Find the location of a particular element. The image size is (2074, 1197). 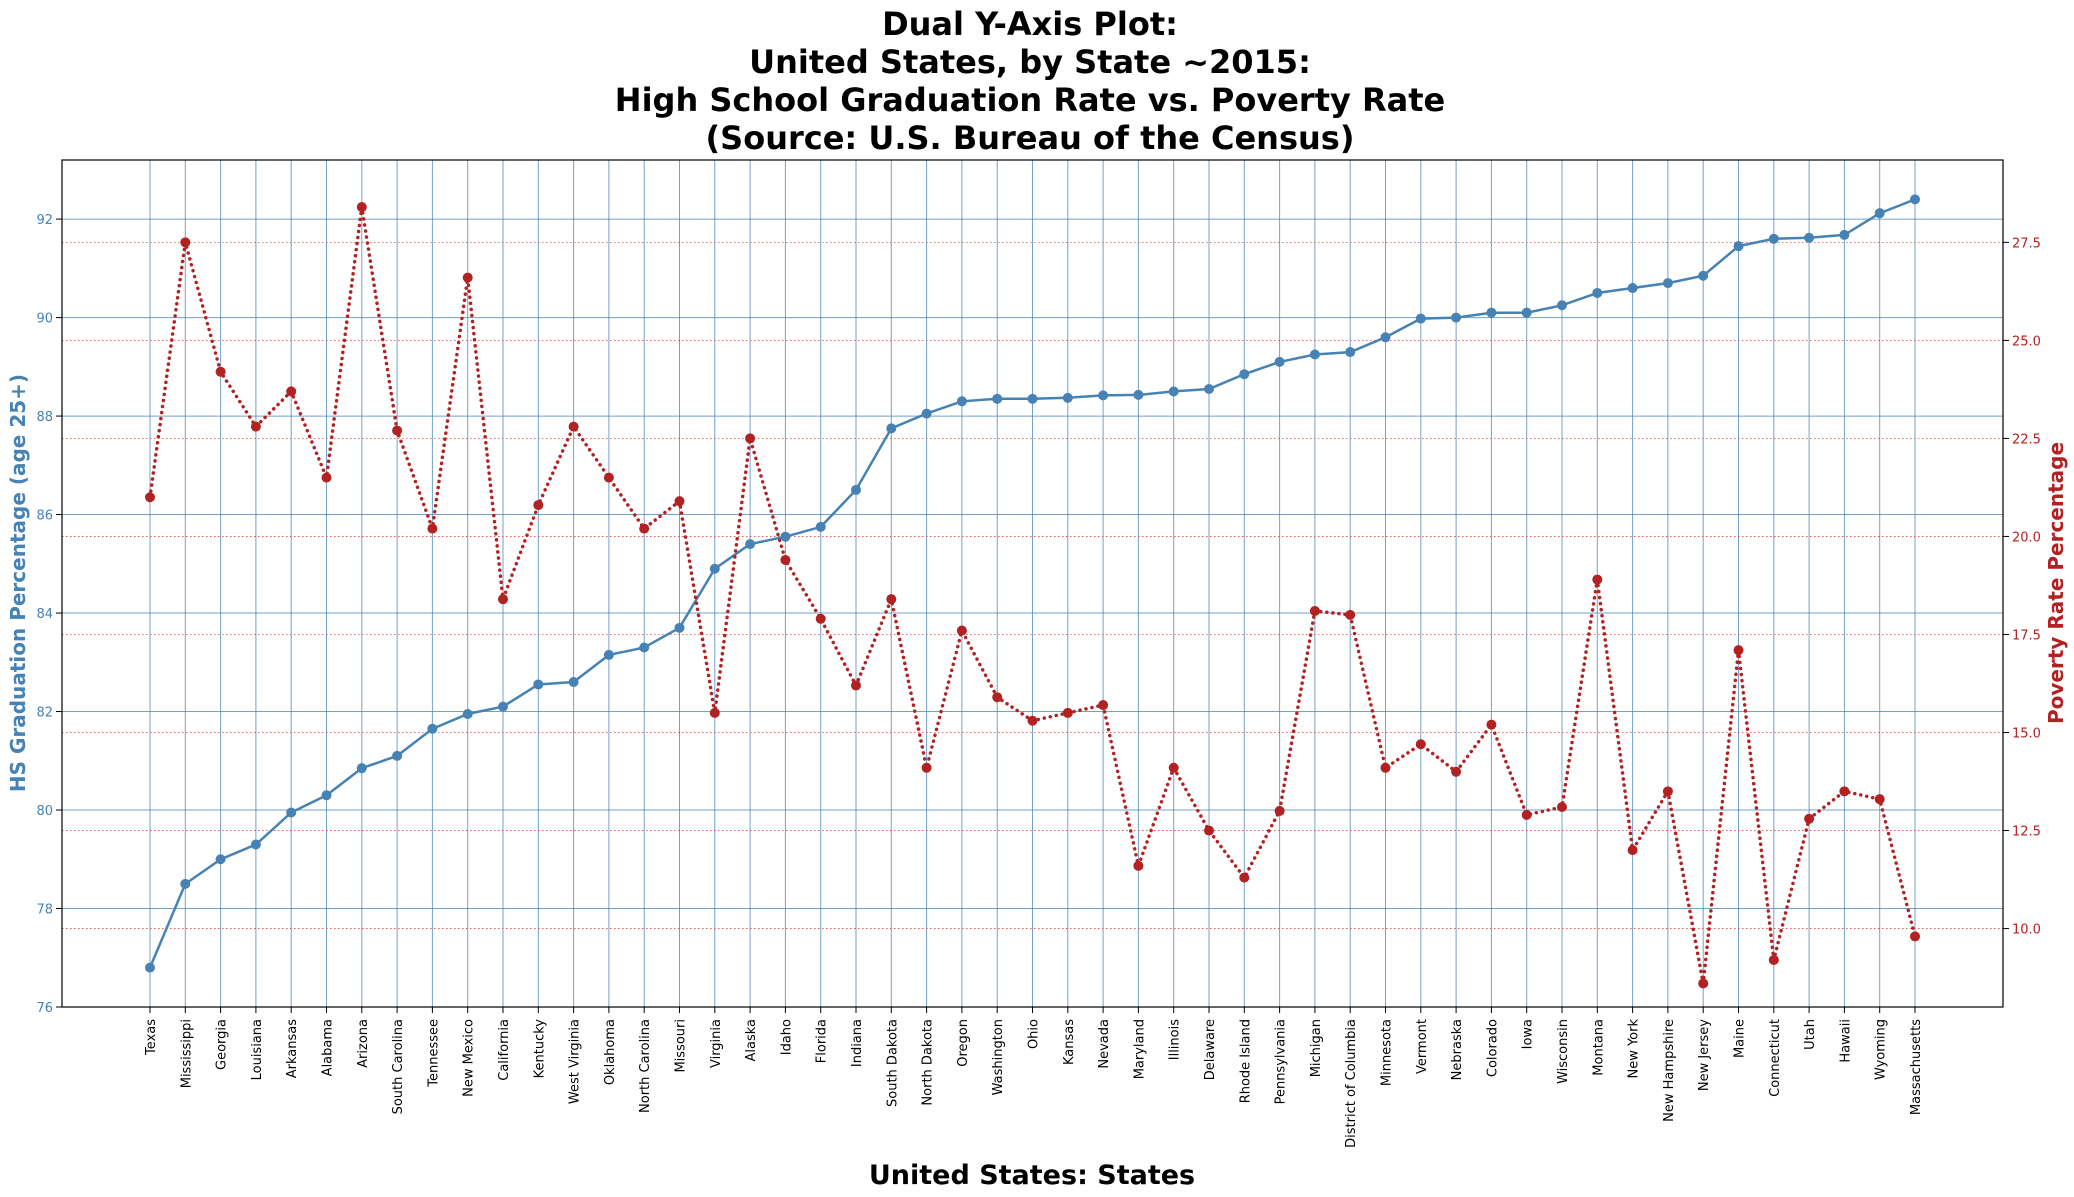

right-tick-label: 12.5 is located at coordinates (2026, 832).